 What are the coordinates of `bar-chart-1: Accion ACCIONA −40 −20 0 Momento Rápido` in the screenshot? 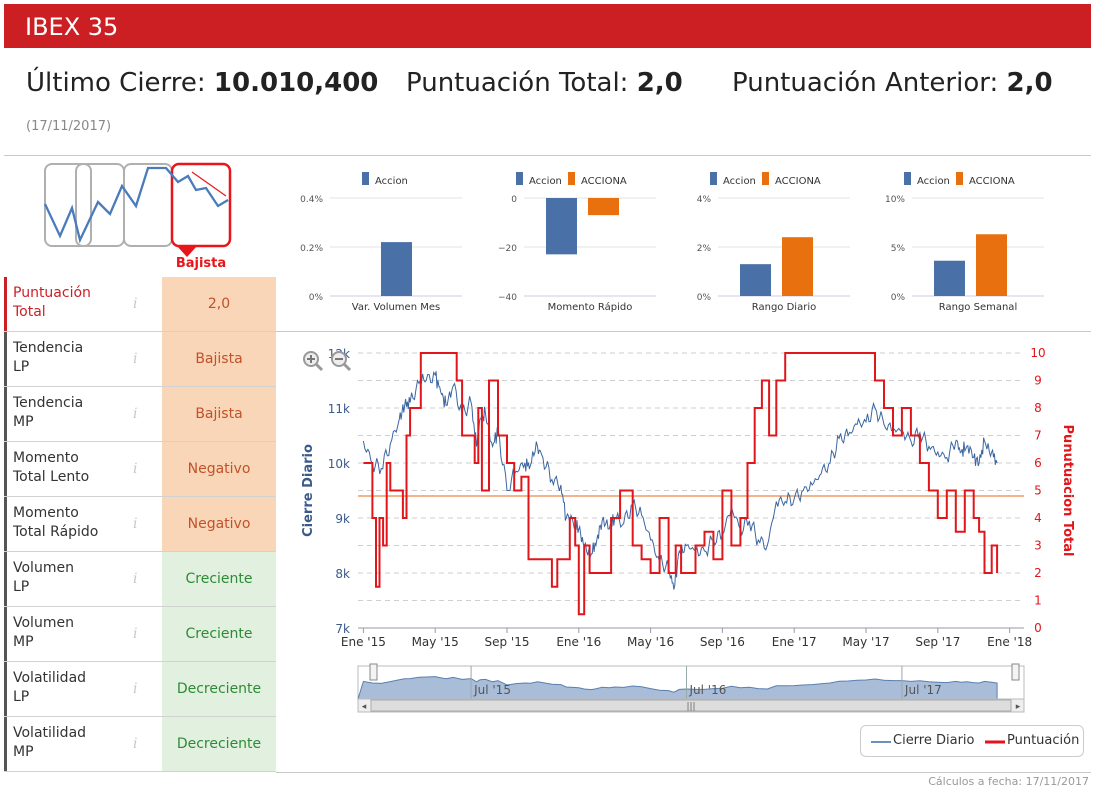 It's located at (577, 242).